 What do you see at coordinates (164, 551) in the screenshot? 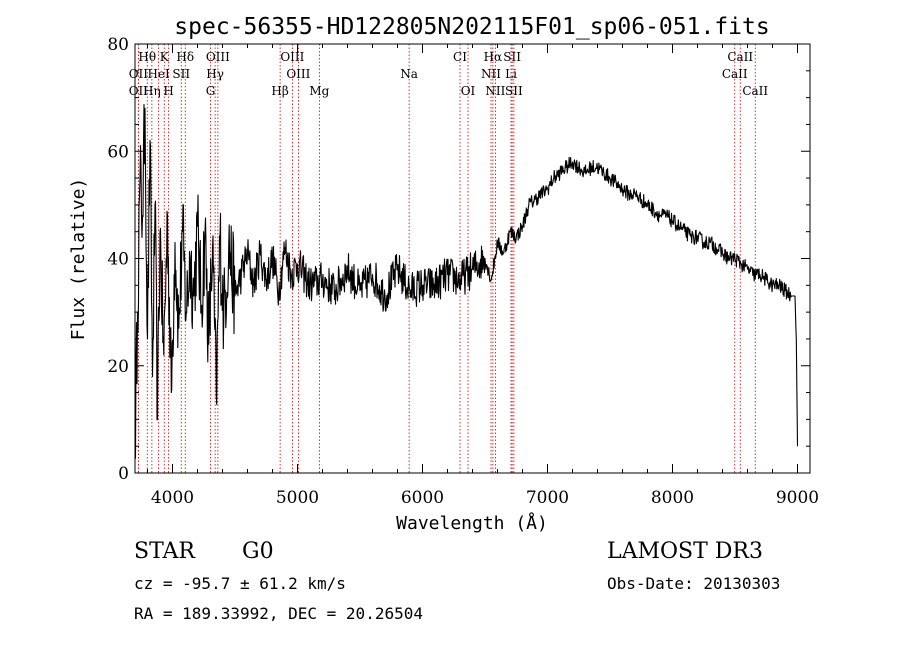
I see `object-class: STAR` at bounding box center [164, 551].